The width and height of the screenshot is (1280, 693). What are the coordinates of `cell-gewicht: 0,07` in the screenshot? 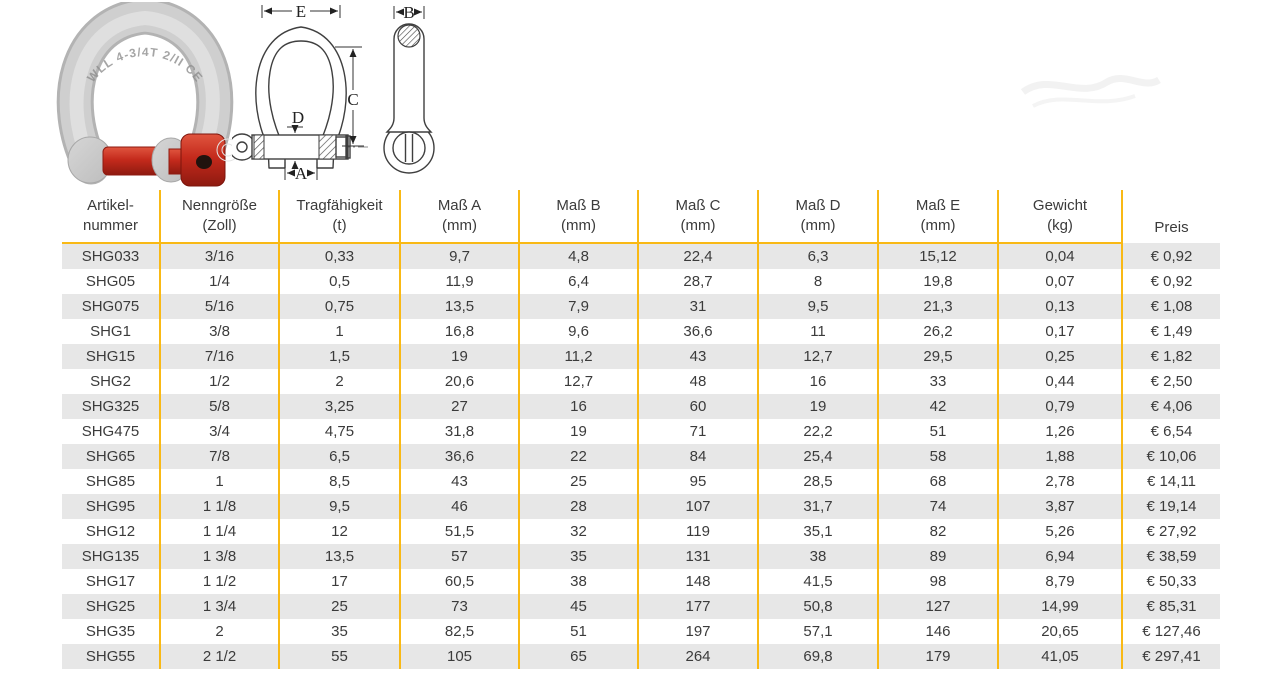 It's located at (1060, 281).